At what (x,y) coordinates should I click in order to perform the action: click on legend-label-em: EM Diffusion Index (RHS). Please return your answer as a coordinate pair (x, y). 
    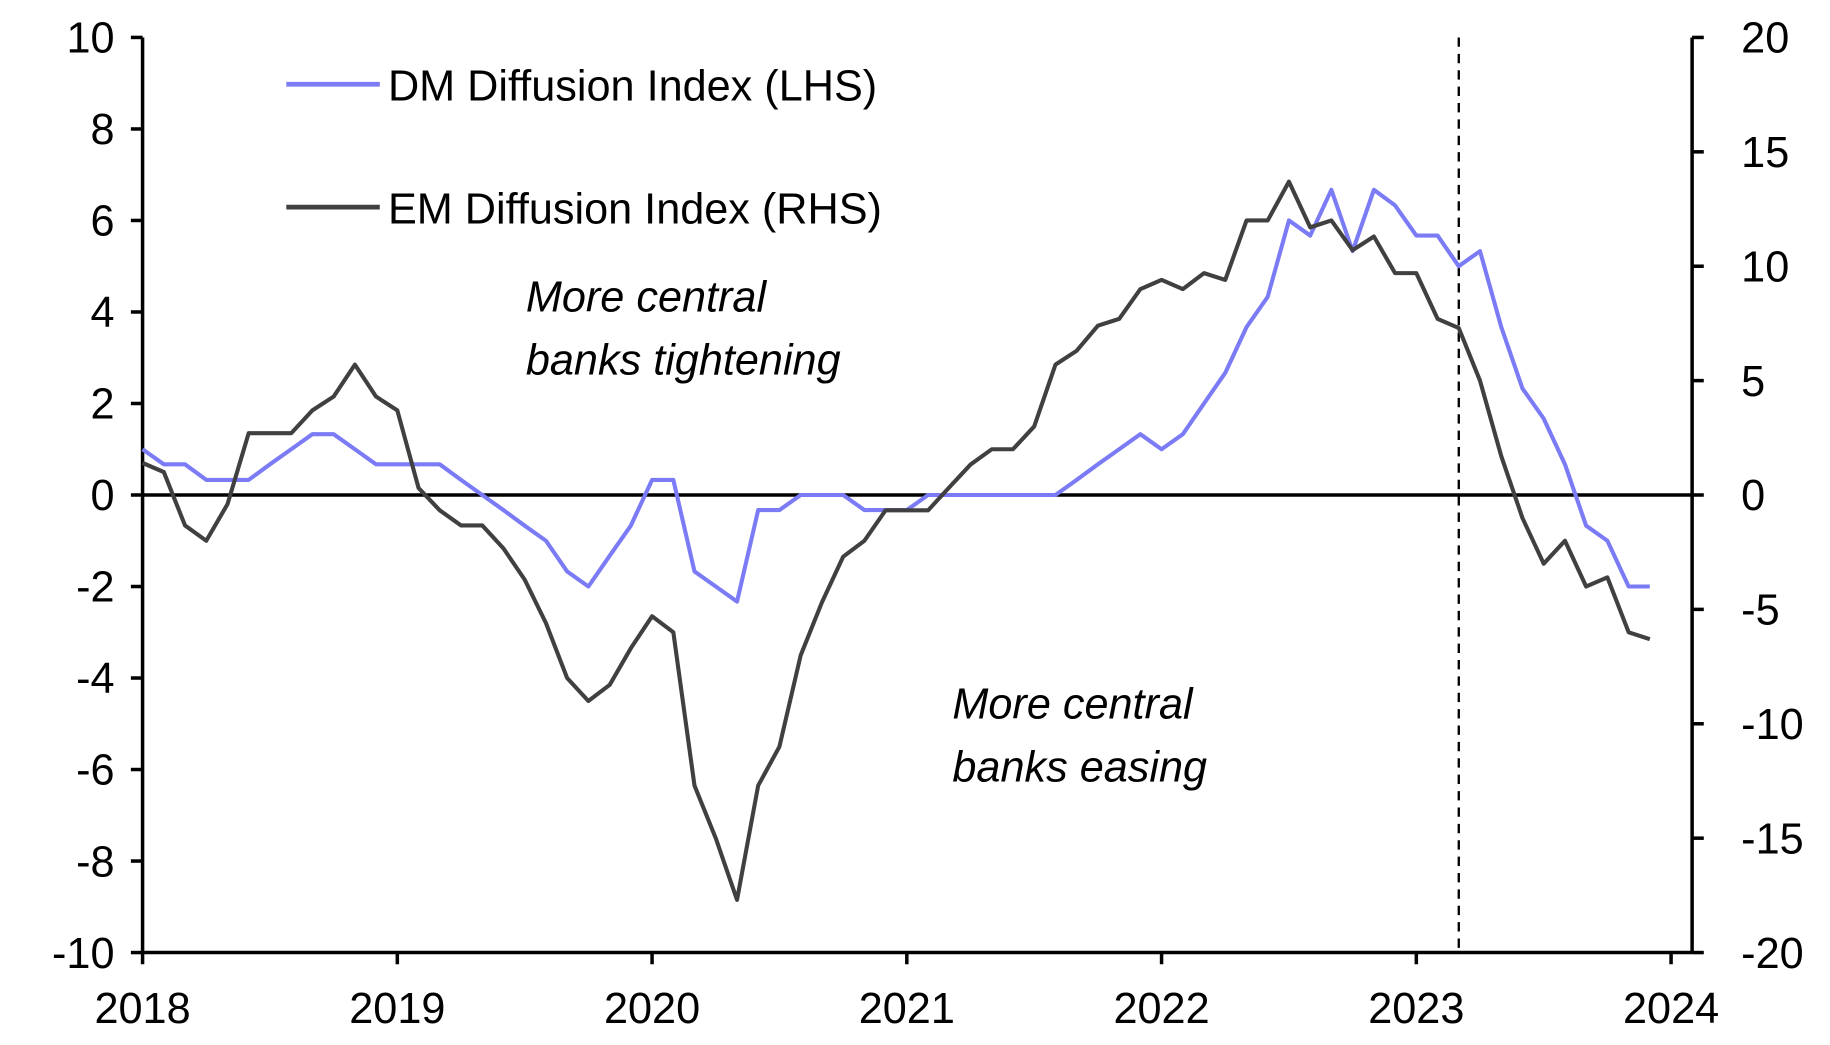
    Looking at the image, I should click on (635, 209).